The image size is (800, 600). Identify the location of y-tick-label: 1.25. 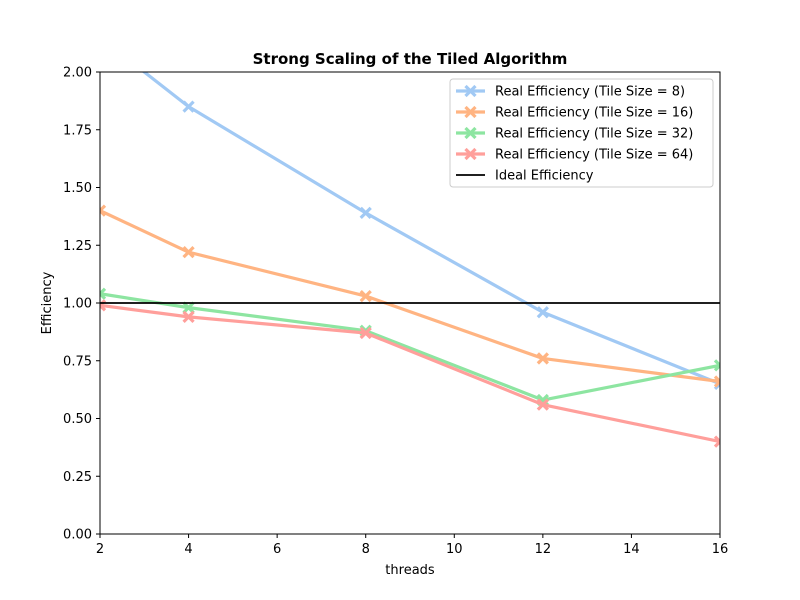
(77, 246).